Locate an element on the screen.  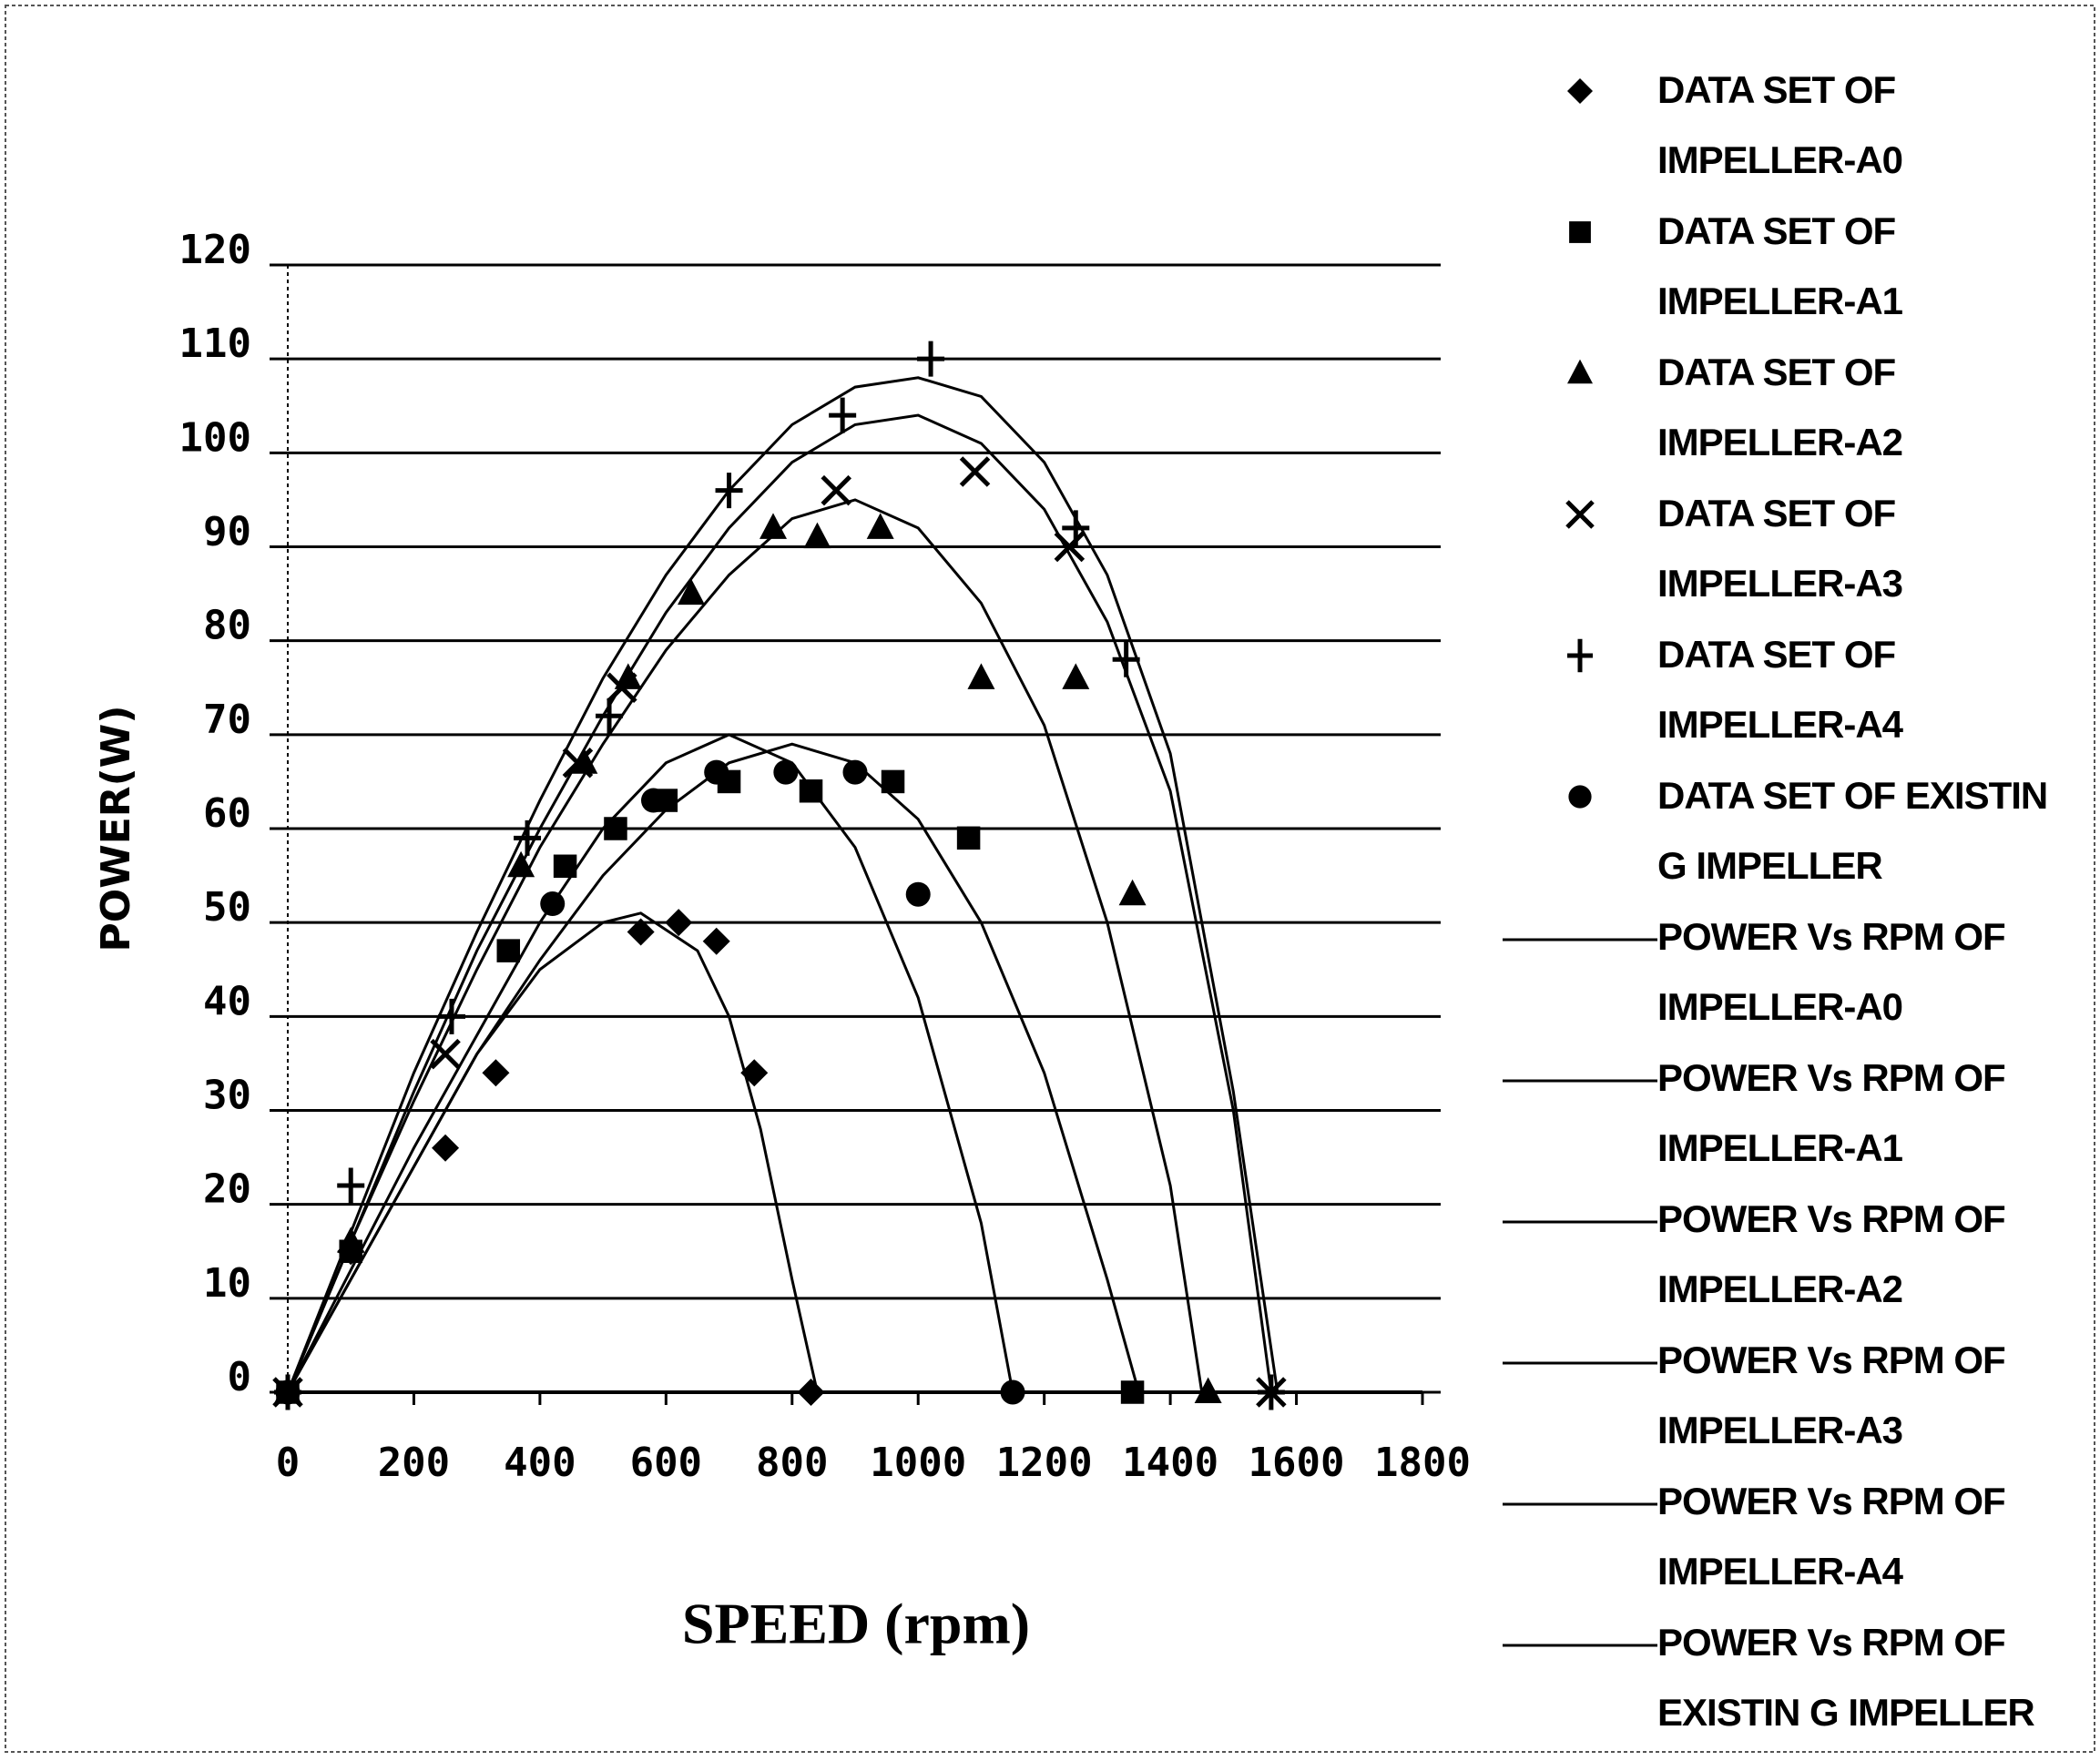
y-tick-label: 60 is located at coordinates (227, 813).